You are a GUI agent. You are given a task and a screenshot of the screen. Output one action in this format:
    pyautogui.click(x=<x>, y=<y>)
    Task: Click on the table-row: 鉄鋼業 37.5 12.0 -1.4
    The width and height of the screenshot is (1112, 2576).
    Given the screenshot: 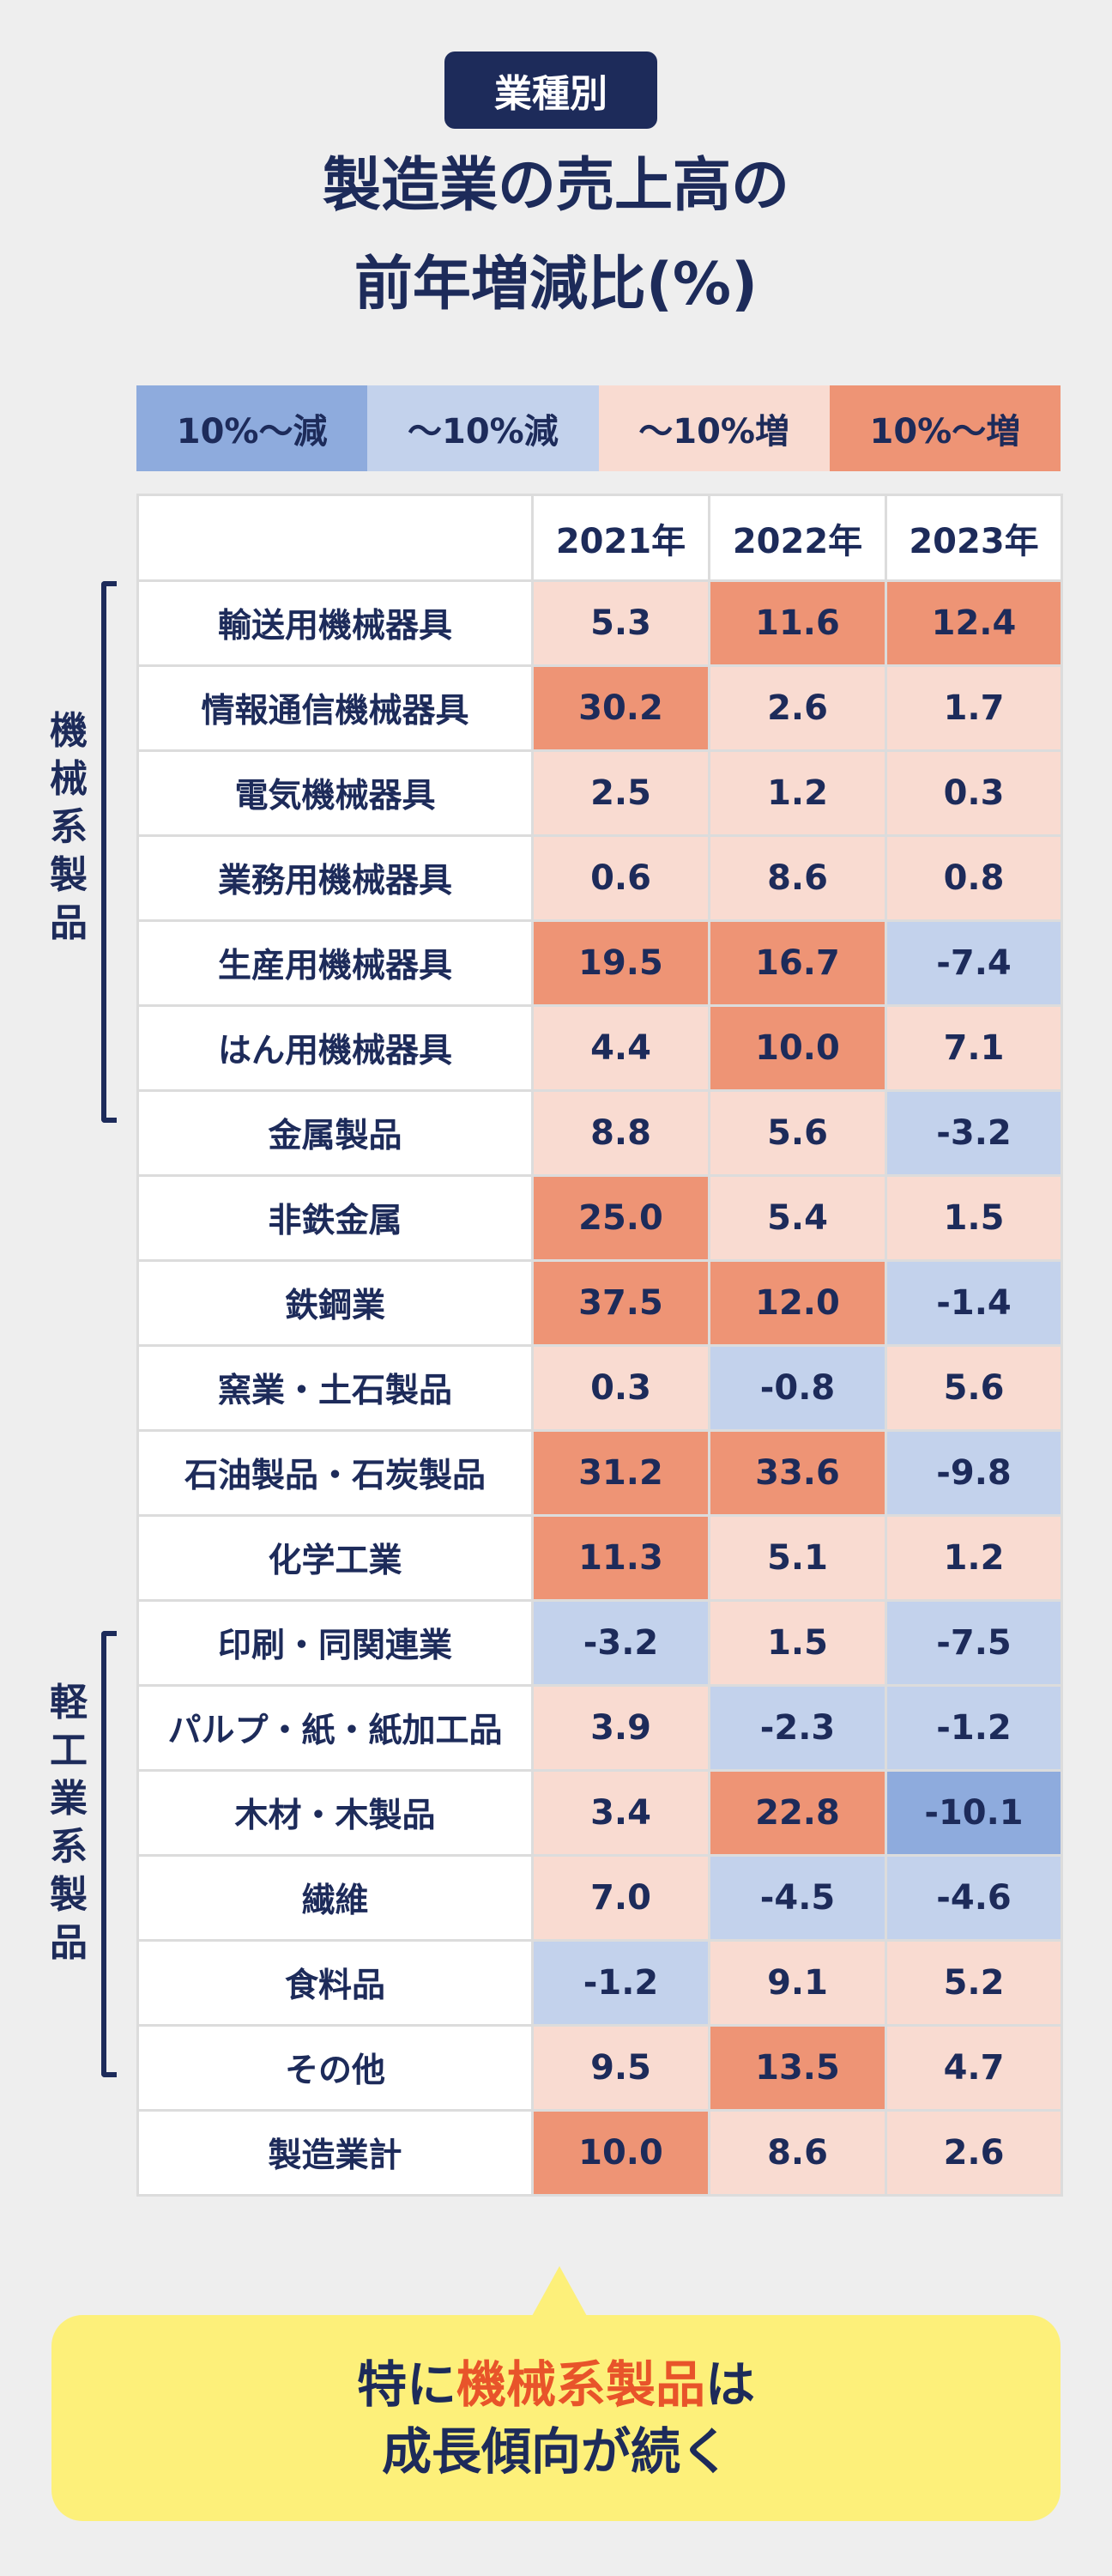 What is the action you would take?
    pyautogui.click(x=600, y=1303)
    